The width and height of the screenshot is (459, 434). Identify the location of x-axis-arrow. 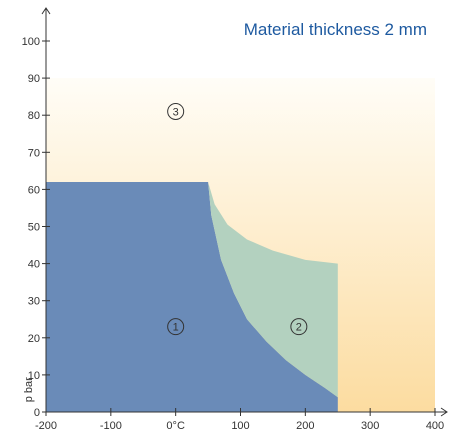
(444, 412).